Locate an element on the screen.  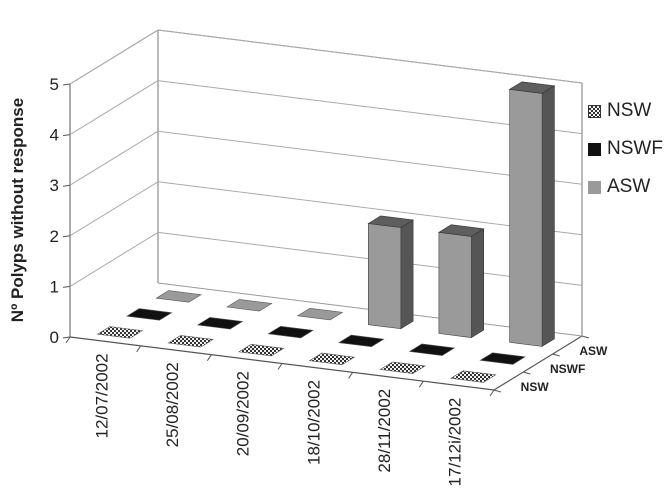
x-category-label: 12/07/2002 is located at coordinates (101, 395).